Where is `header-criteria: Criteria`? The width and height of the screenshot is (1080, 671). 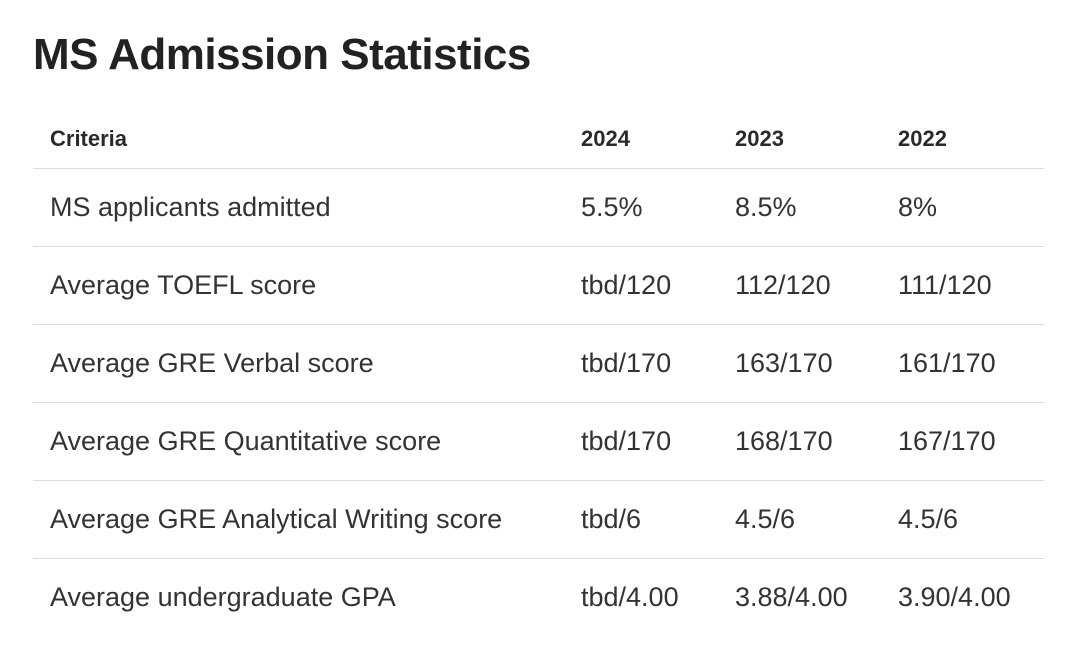 header-criteria: Criteria is located at coordinates (298, 139).